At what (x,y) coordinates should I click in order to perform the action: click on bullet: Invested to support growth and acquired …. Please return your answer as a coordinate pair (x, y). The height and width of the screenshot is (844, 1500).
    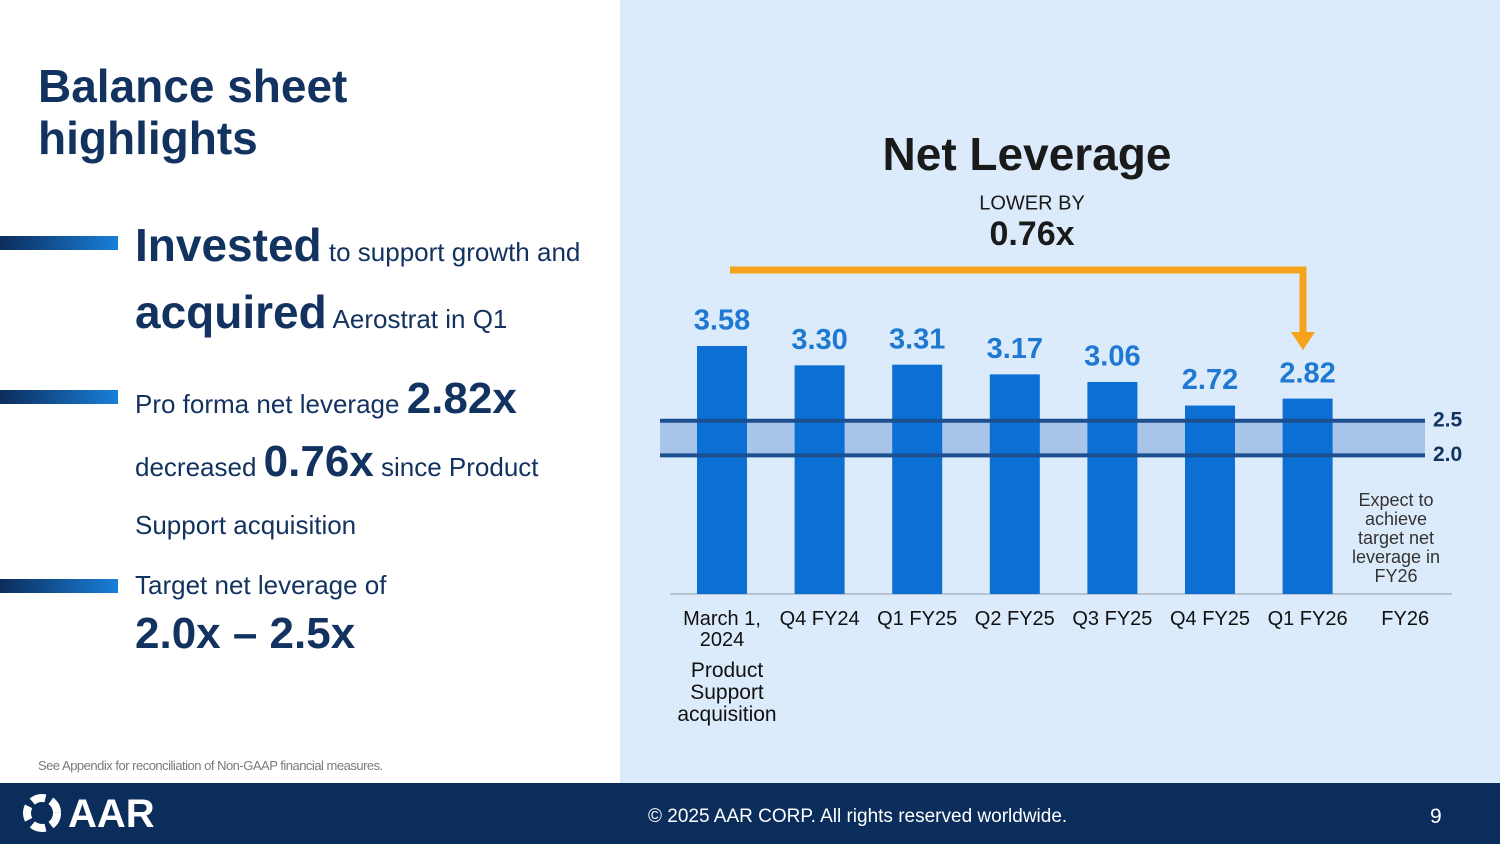
    Looking at the image, I should click on (360, 282).